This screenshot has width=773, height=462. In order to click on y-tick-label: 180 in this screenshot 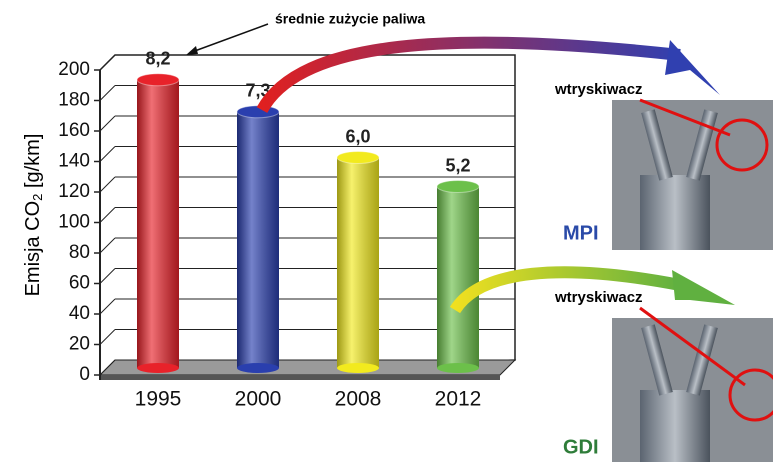, I will do `click(74, 100)`.